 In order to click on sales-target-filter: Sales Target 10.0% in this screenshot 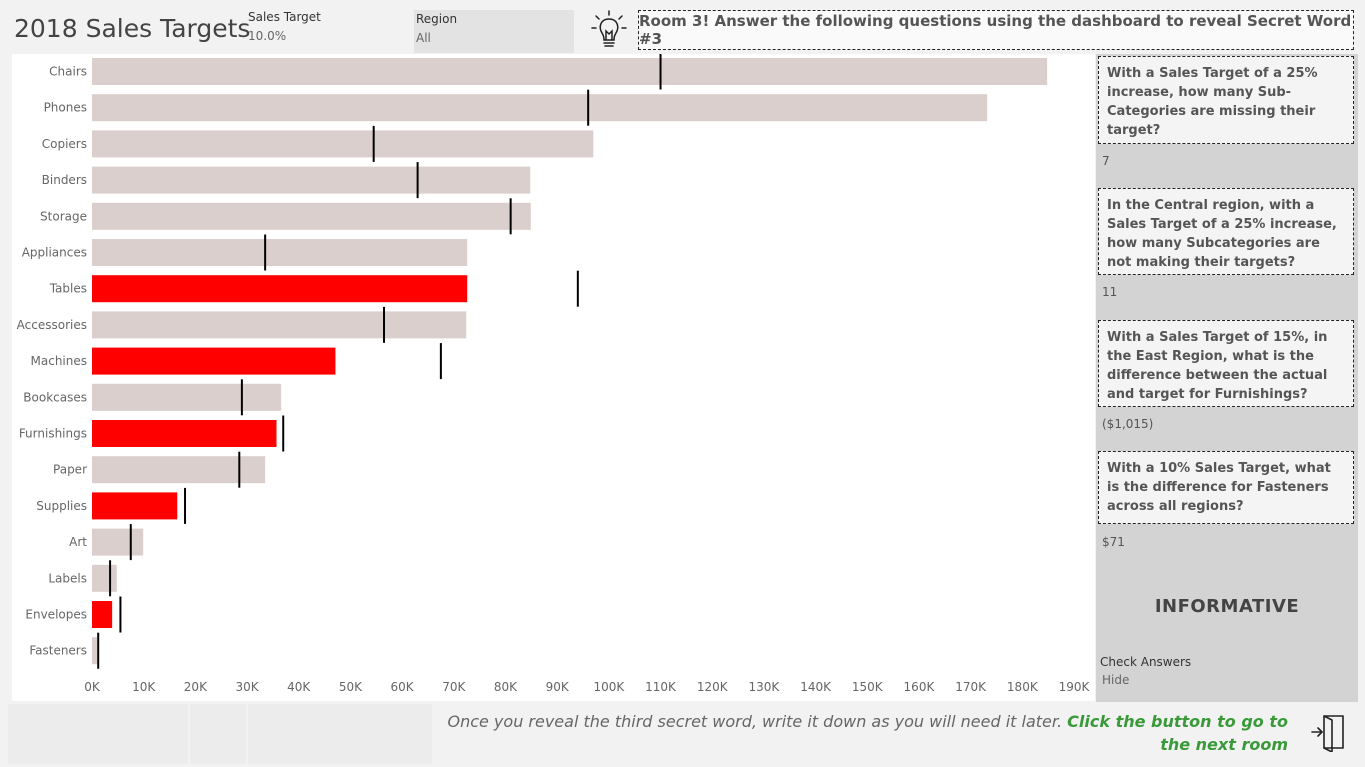, I will do `click(323, 31)`.